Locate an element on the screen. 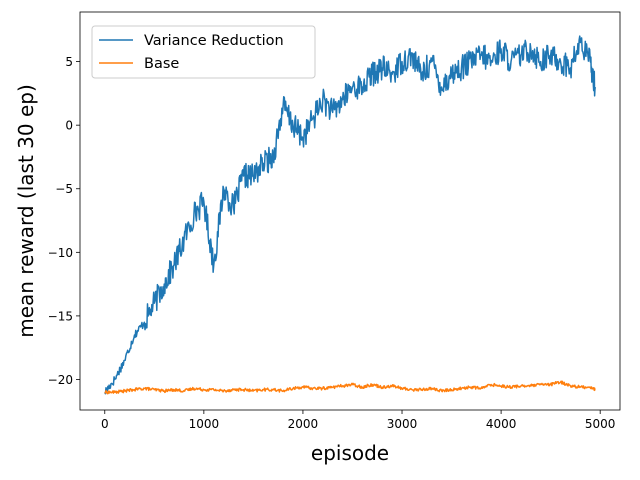 This screenshot has height=480, width=640. x-tick-label: 2000 is located at coordinates (303, 424).